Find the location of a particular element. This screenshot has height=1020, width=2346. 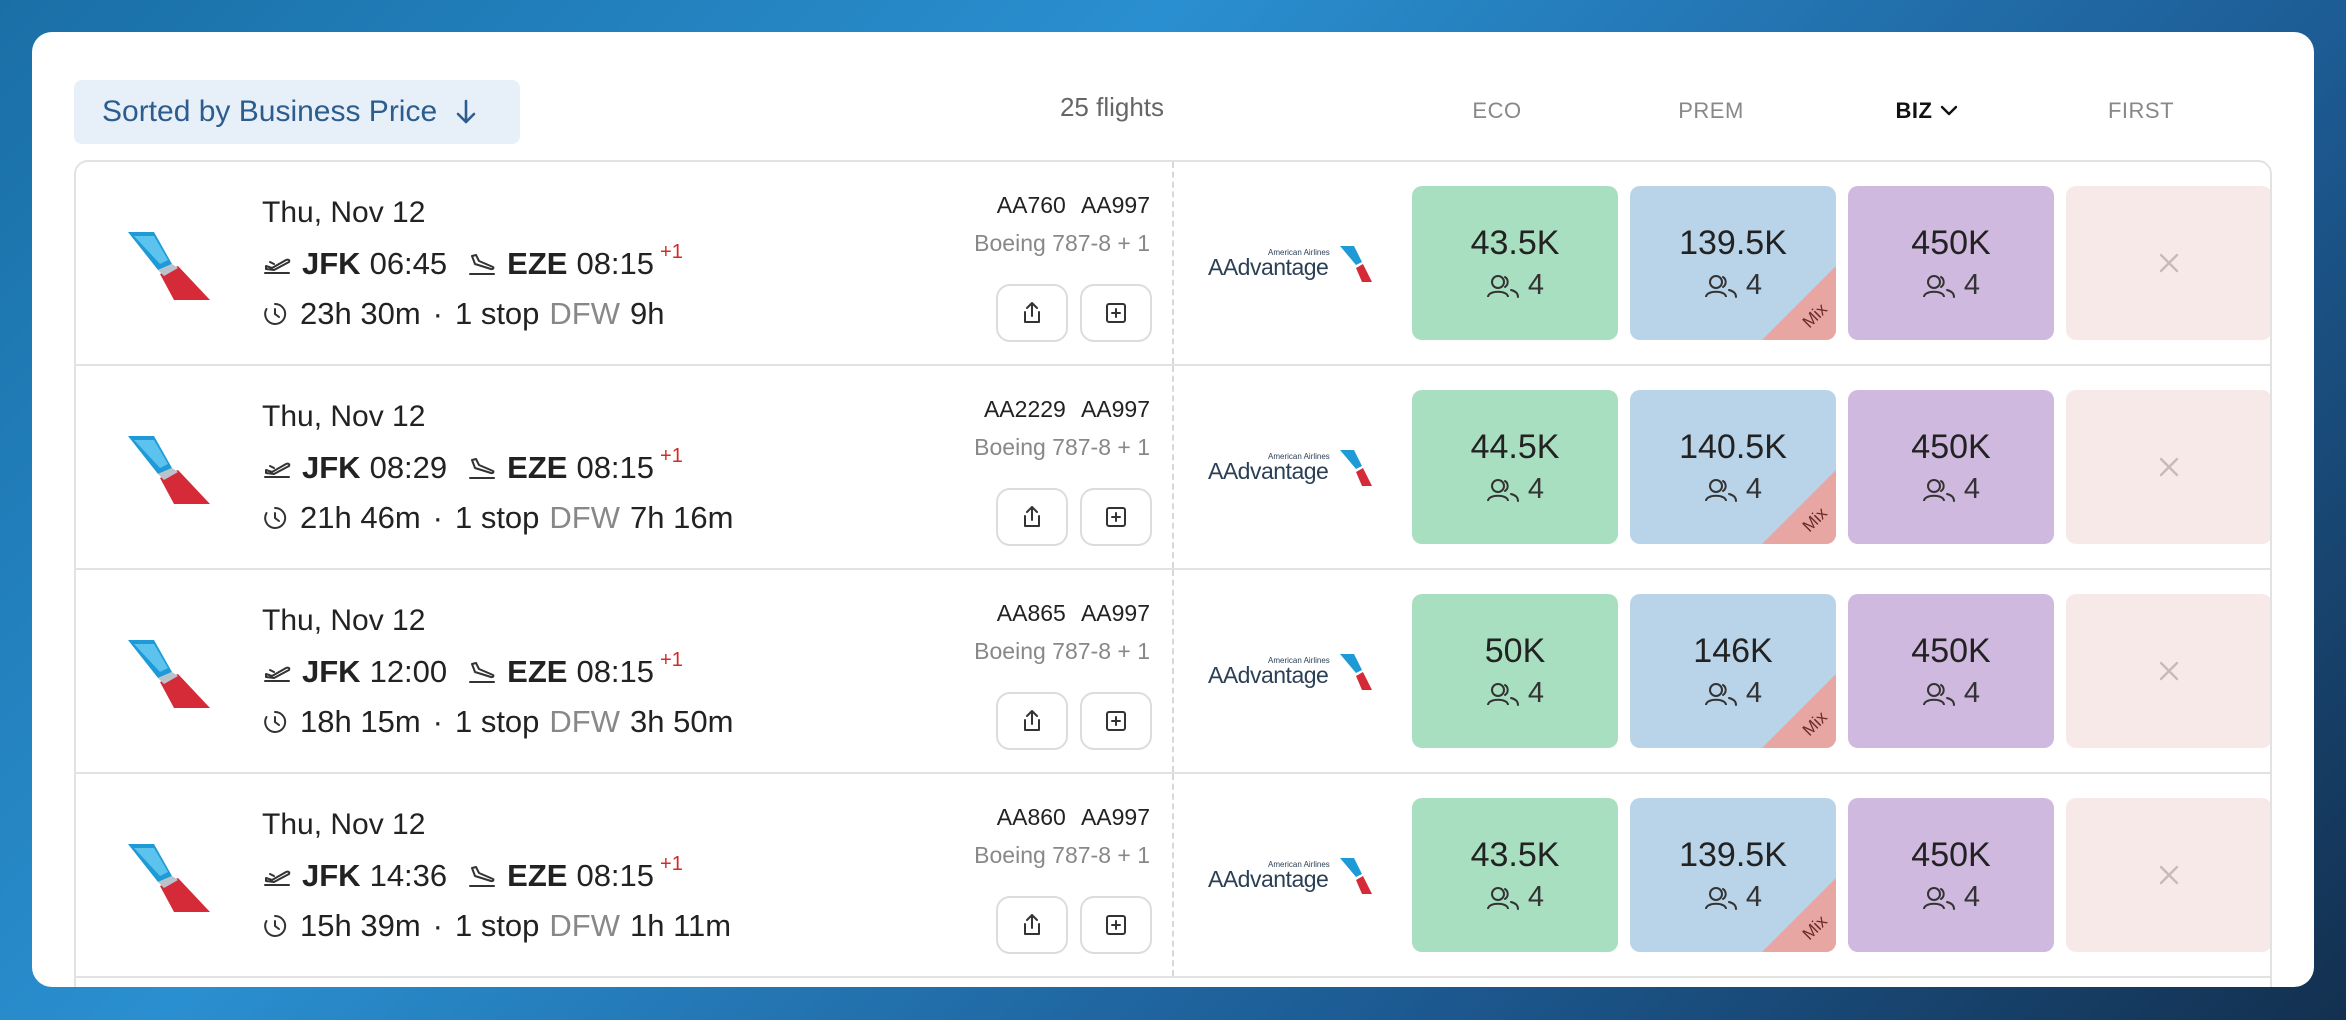

premium-price-cell: 146K 4 Mix is located at coordinates (1733, 671).